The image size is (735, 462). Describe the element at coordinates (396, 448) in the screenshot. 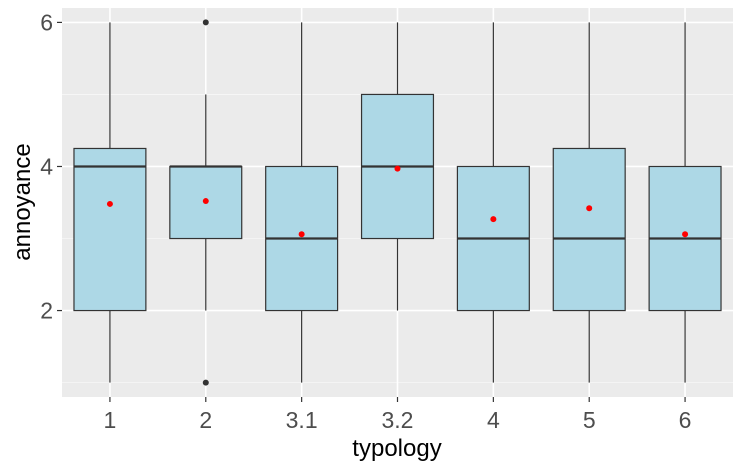

I see `x-axis-title: typology` at that location.